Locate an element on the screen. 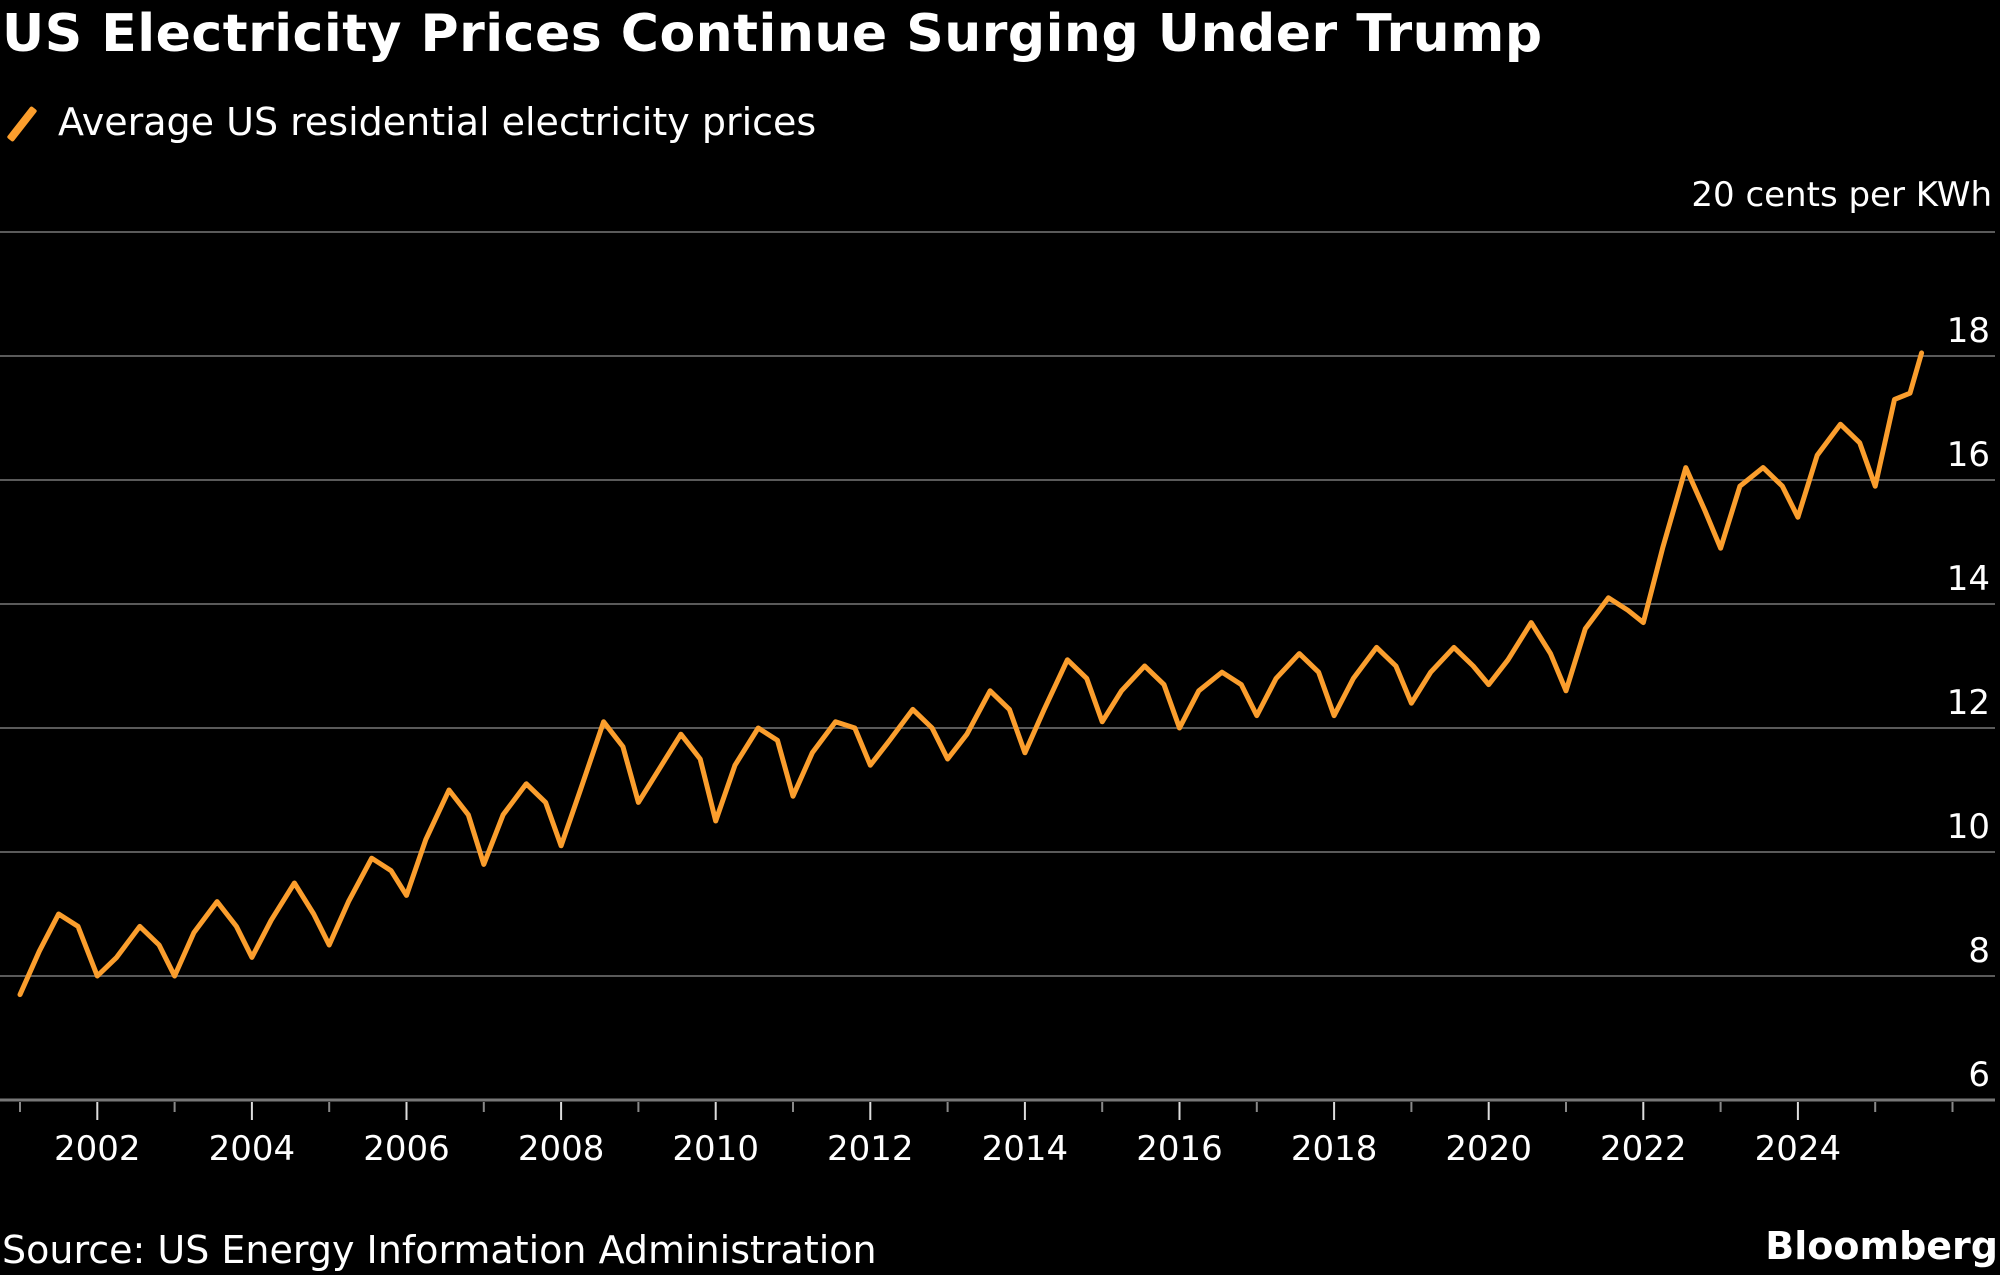 This screenshot has height=1275, width=2000. x-tick-label-2006: 2006 is located at coordinates (406, 1149).